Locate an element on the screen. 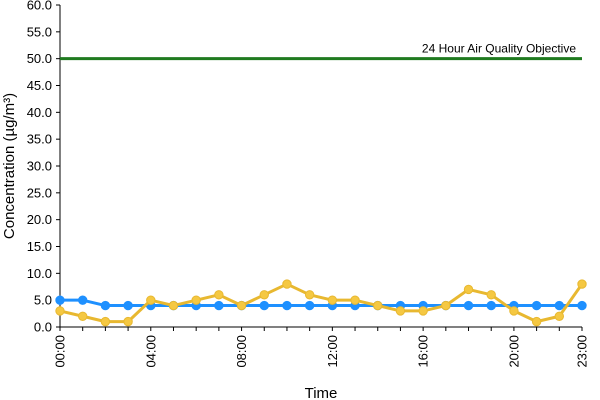 This screenshot has width=600, height=400. x-tick-label: 16:00 is located at coordinates (423, 351).